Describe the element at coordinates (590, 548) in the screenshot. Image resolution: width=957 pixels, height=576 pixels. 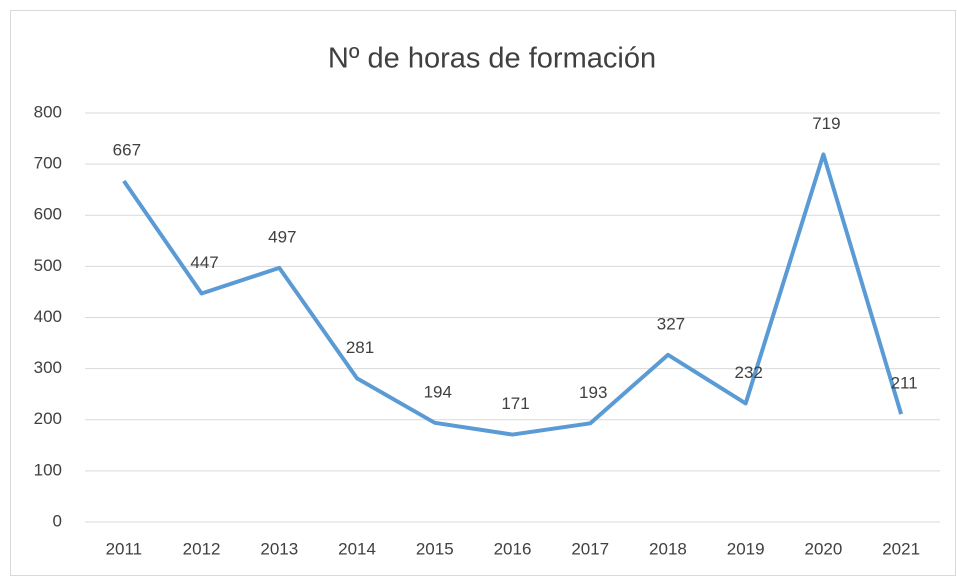
I see `x-tick-label: 2017` at that location.